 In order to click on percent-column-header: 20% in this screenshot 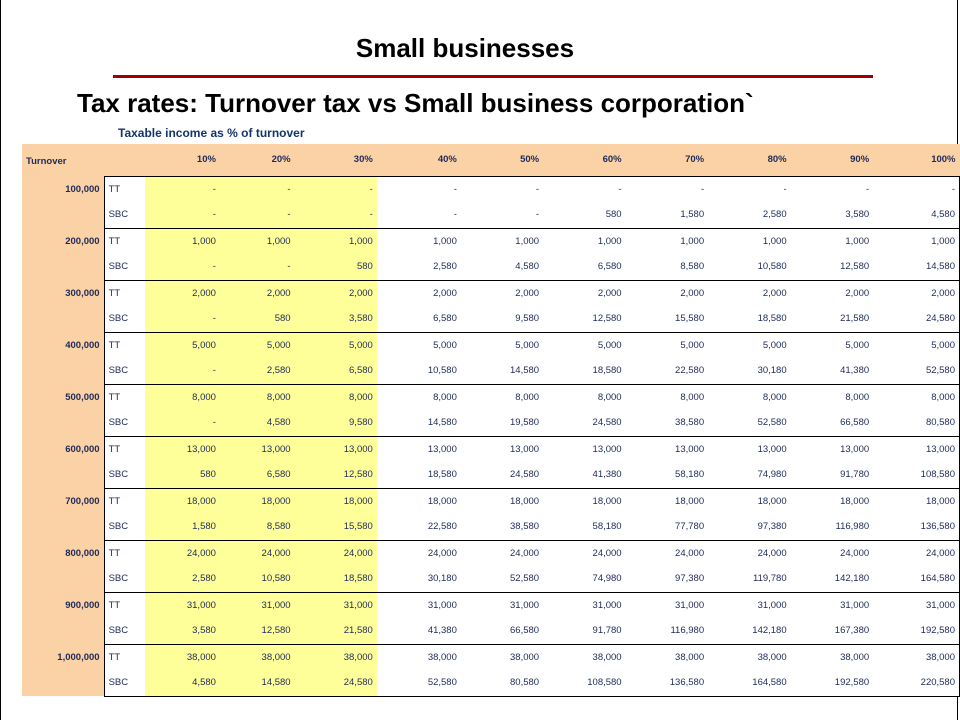, I will do `click(257, 160)`.